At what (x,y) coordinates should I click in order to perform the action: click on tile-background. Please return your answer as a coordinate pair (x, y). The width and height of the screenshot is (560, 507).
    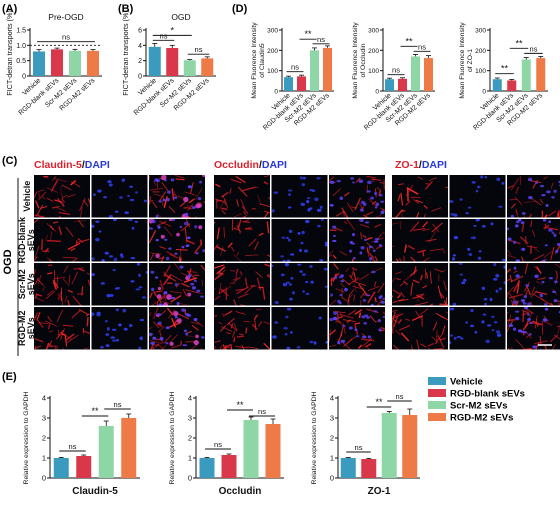
    Looking at the image, I should click on (62, 328).